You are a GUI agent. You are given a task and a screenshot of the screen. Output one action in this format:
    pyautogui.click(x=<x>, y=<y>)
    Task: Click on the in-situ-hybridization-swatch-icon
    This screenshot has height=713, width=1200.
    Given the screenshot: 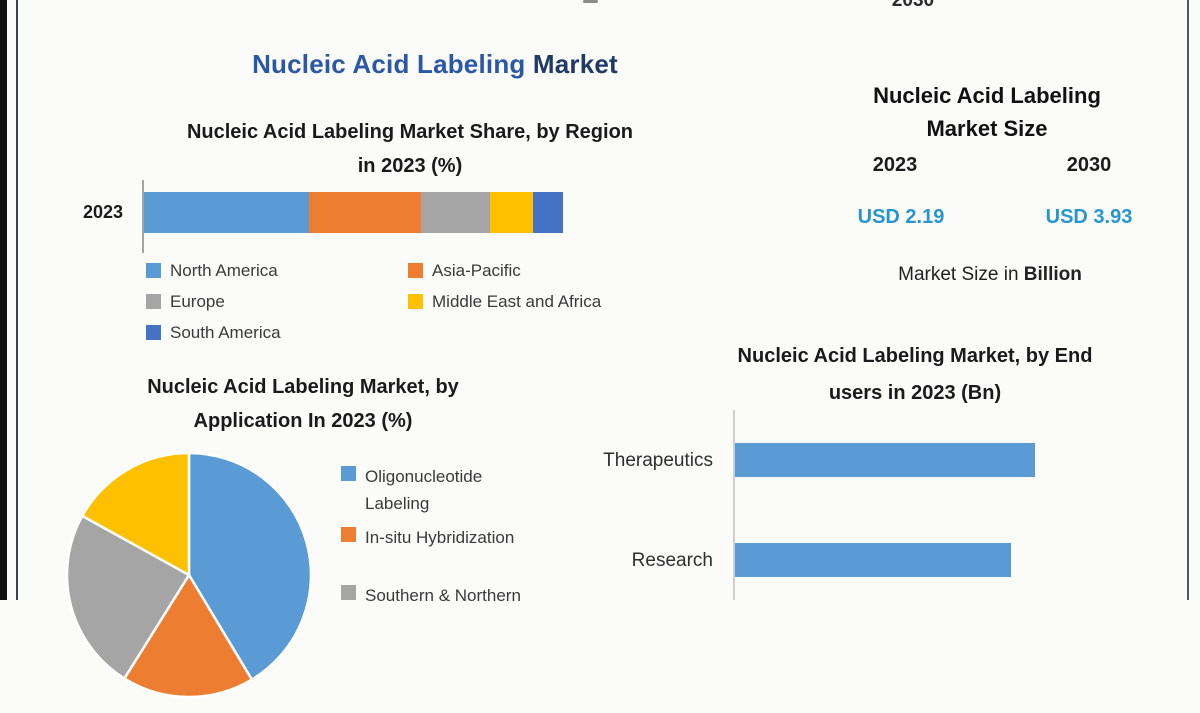 What is the action you would take?
    pyautogui.click(x=348, y=534)
    